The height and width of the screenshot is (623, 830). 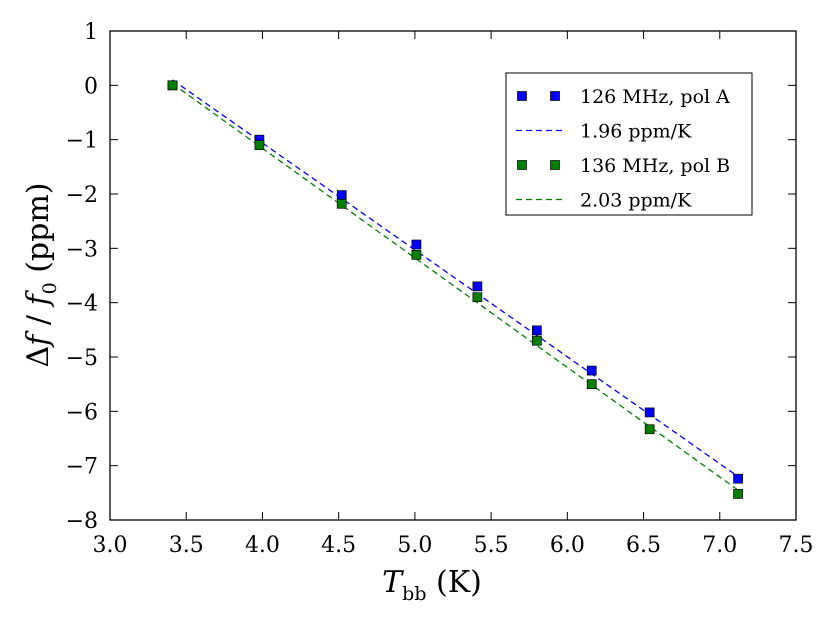 I want to click on y-tick-label: 0, so click(x=91, y=86).